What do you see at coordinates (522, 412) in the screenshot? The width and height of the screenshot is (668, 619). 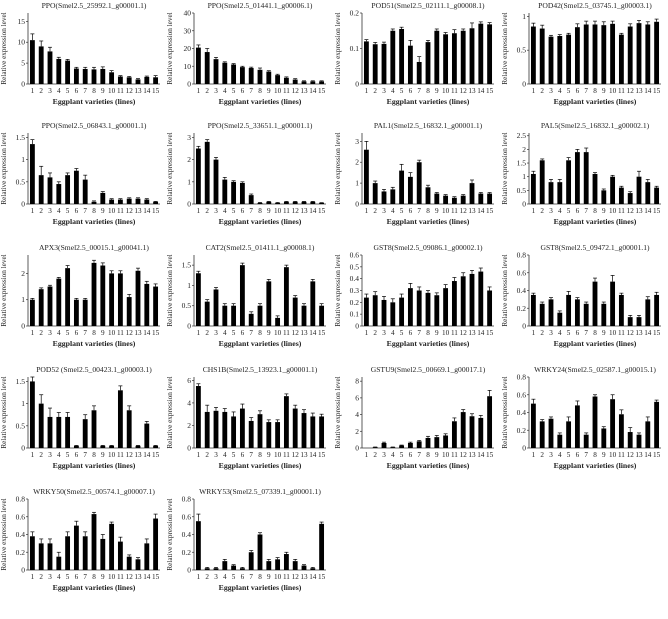 I see `y-tick-label: 0.4` at bounding box center [522, 412].